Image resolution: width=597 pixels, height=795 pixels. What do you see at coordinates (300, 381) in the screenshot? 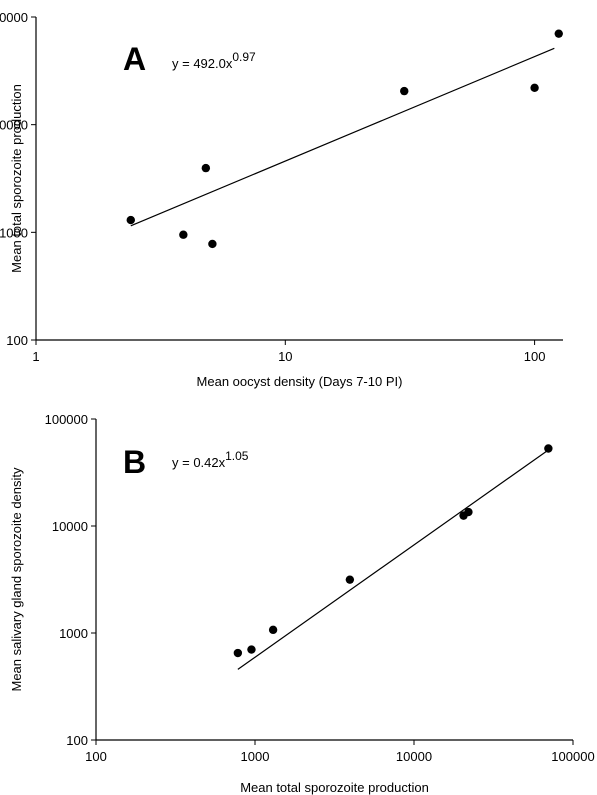
I see `panel-a-x-axis-title: Mean oocyst density (Days 7-10 PI)` at bounding box center [300, 381].